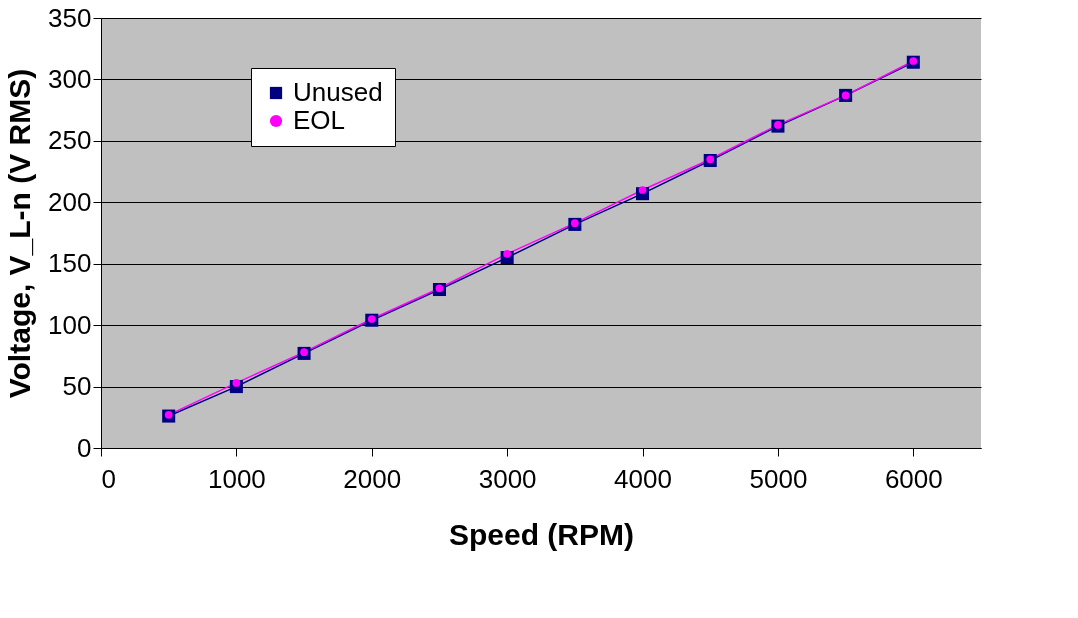 The height and width of the screenshot is (618, 1078). What do you see at coordinates (20, 233) in the screenshot?
I see `y-axis-title: Voltage, V_L-n (V RMS)` at bounding box center [20, 233].